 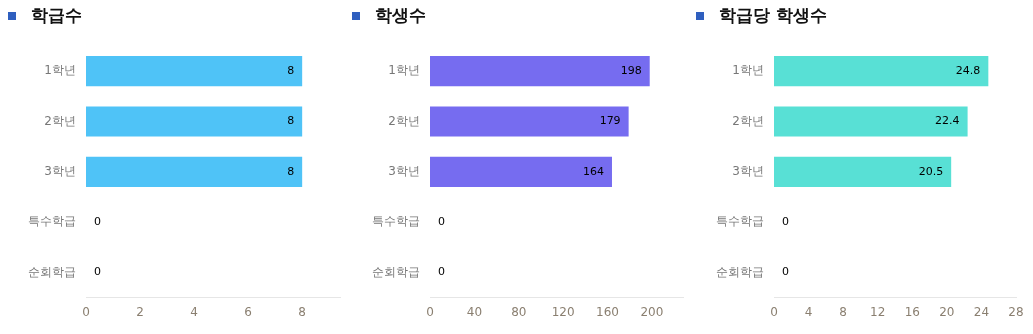 What do you see at coordinates (519, 311) in the screenshot?
I see `x-tick-label: 80` at bounding box center [519, 311].